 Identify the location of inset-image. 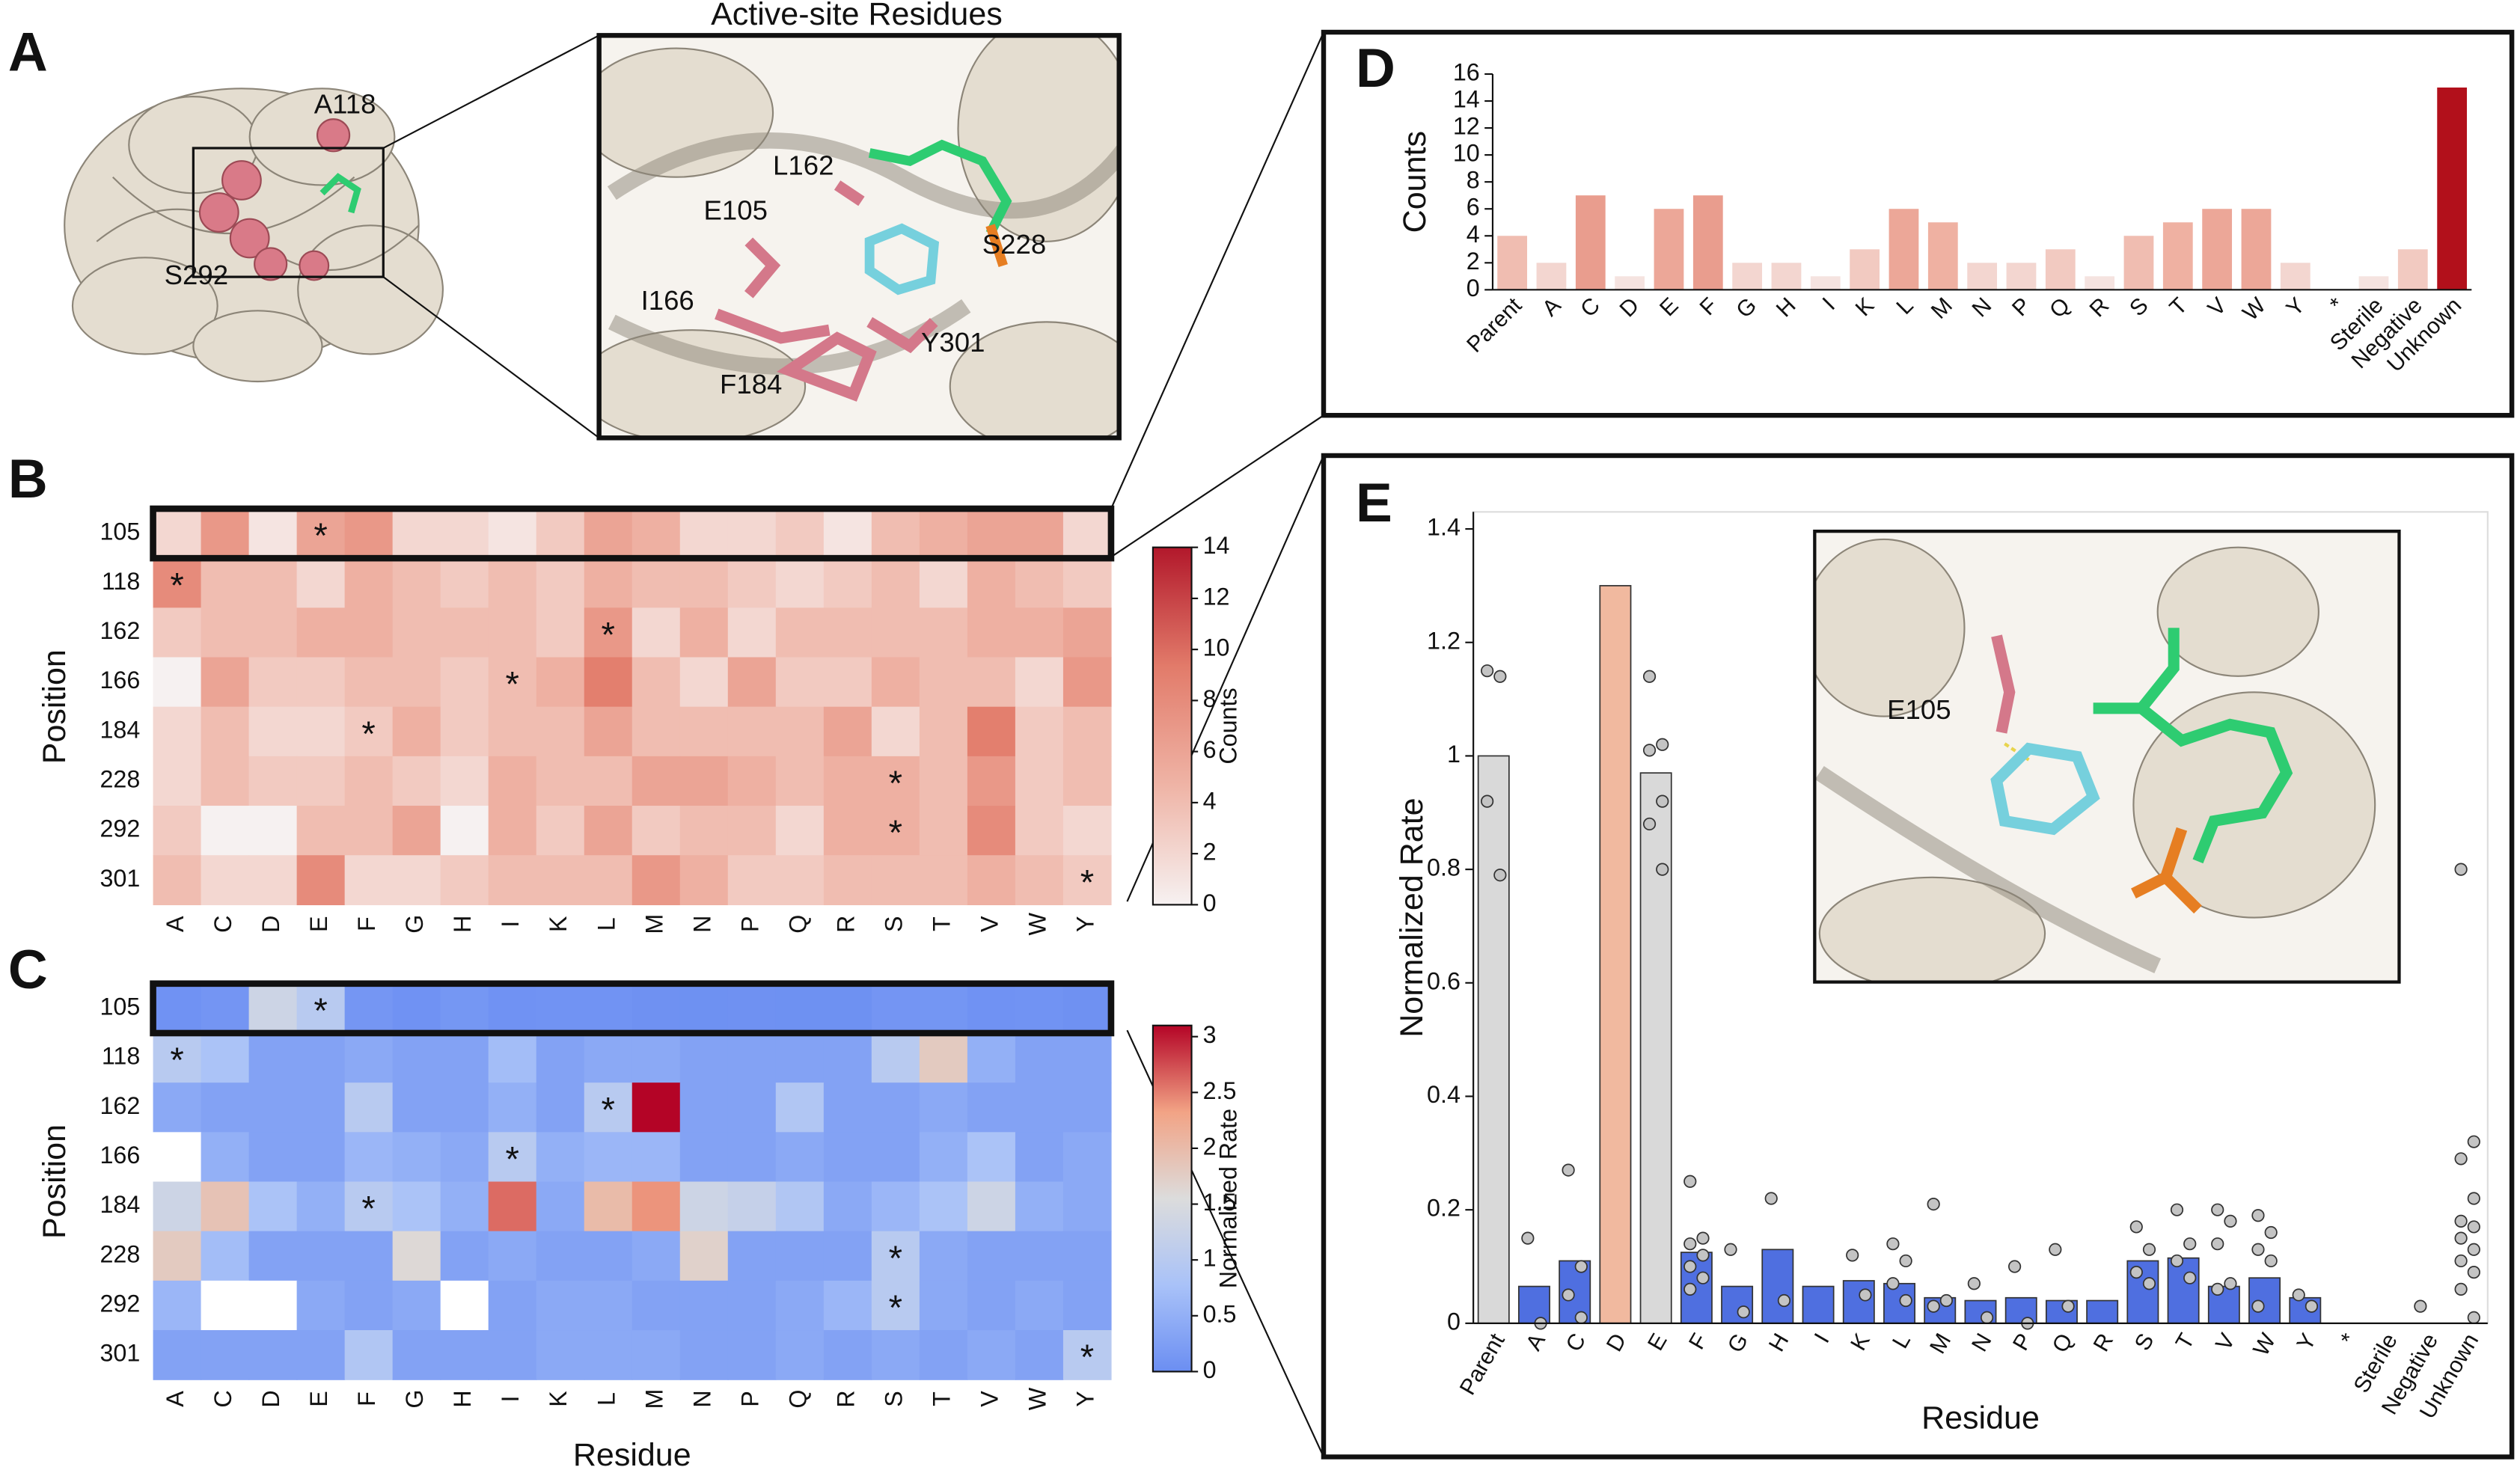
(2107, 756).